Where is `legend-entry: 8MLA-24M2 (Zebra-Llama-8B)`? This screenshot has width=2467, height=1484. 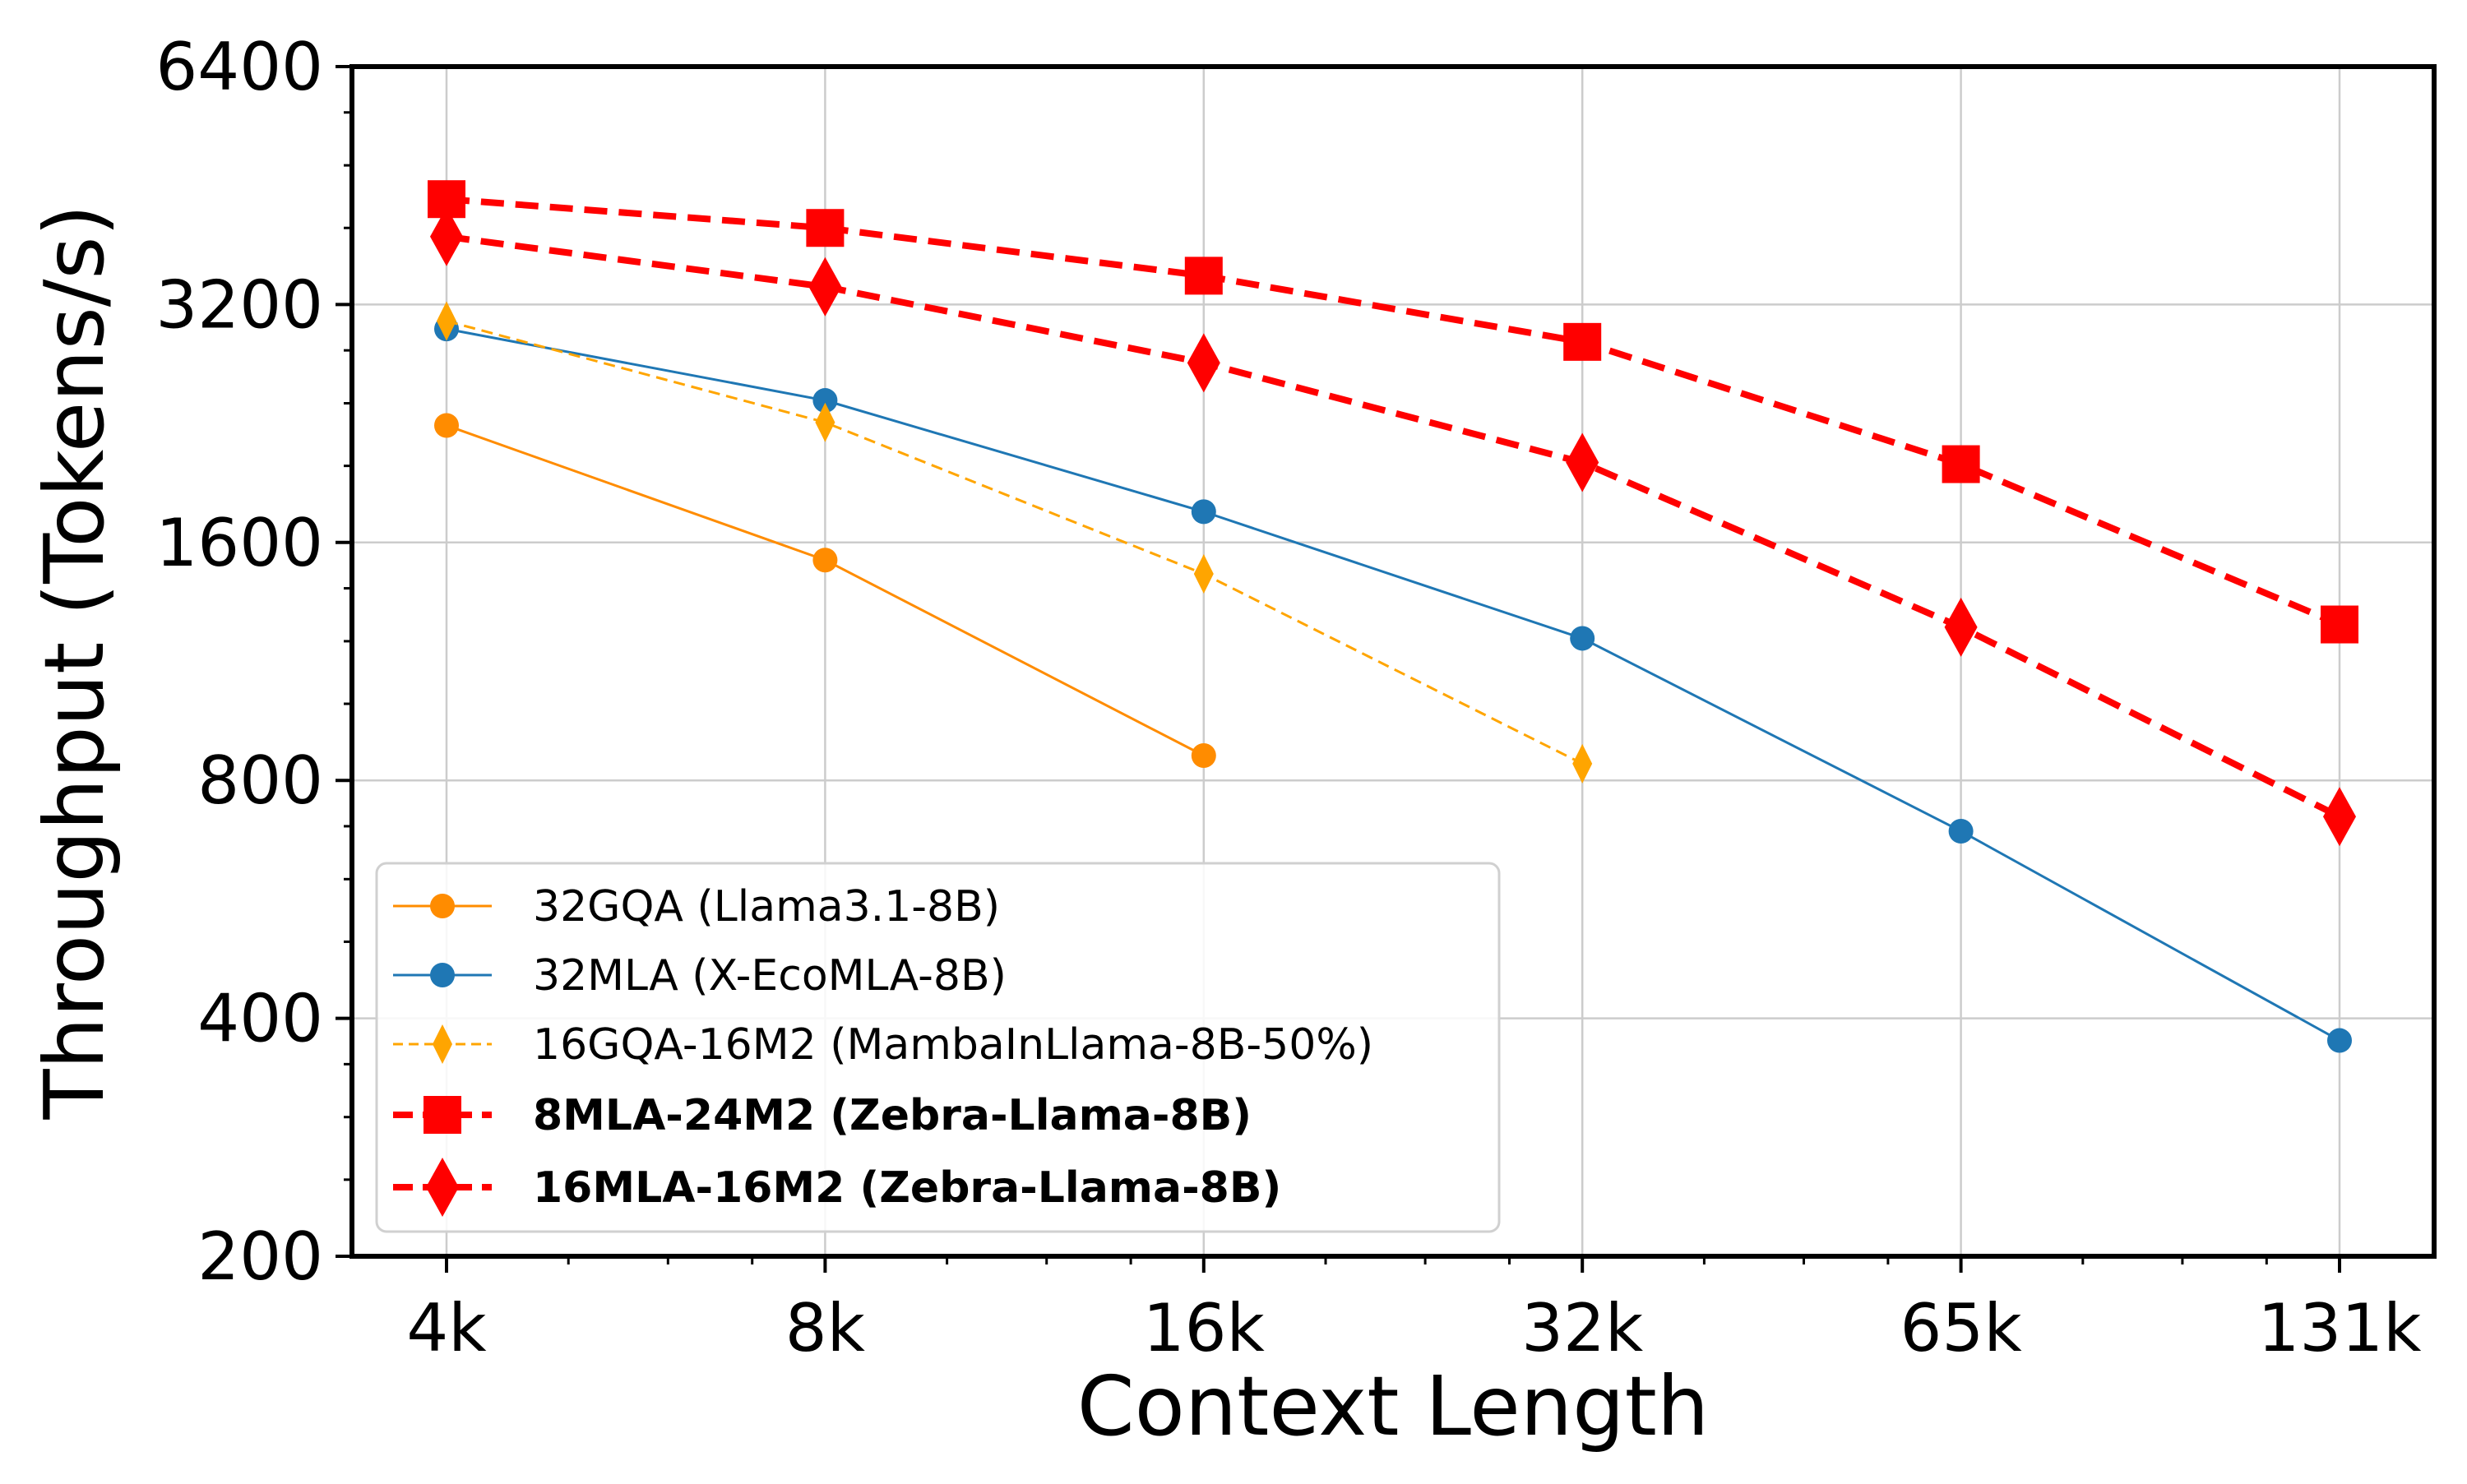
legend-entry: 8MLA-24M2 (Zebra-Llama-8B) is located at coordinates (822, 1115).